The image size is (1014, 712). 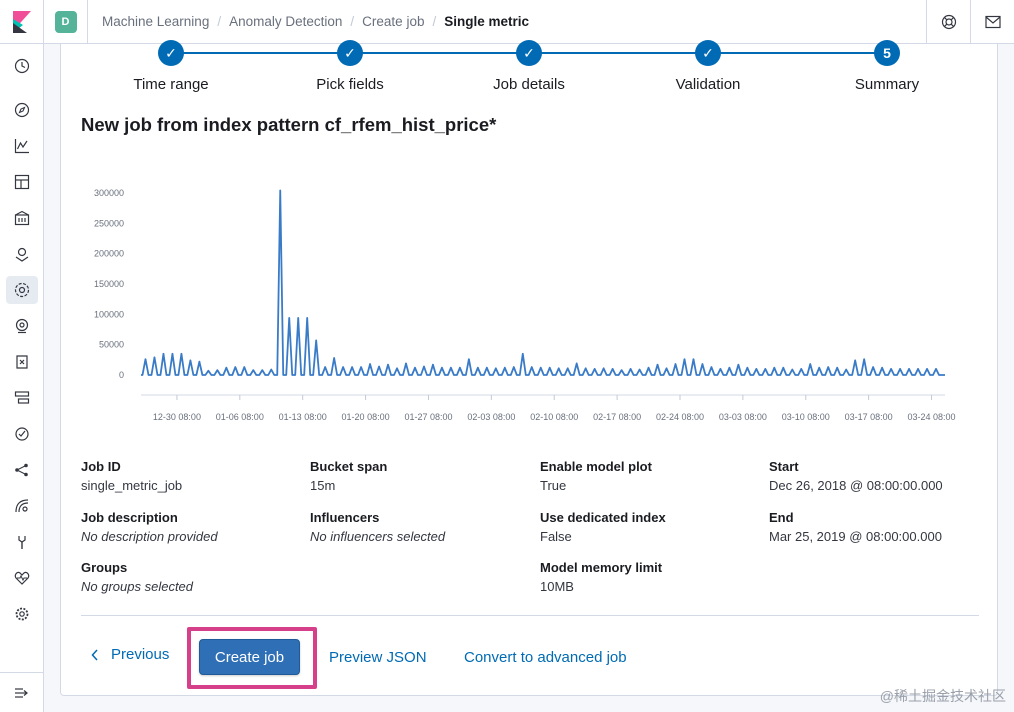 I want to click on x-tick-label: 02-03 08:00, so click(x=491, y=417).